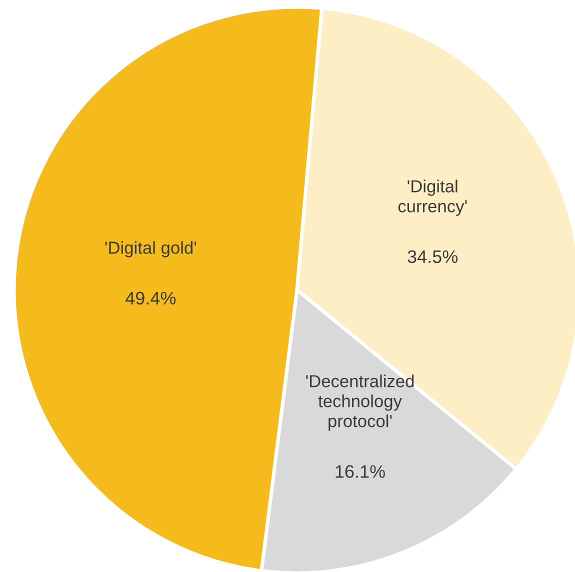  What do you see at coordinates (150, 249) in the screenshot?
I see `slice-label: 'Digital gold'` at bounding box center [150, 249].